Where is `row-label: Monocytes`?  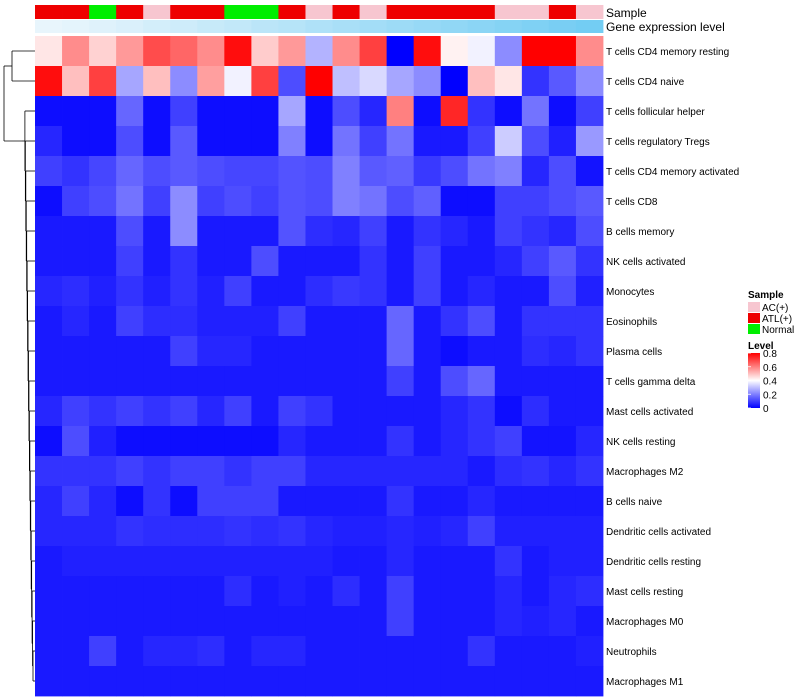
row-label: Monocytes is located at coordinates (630, 292).